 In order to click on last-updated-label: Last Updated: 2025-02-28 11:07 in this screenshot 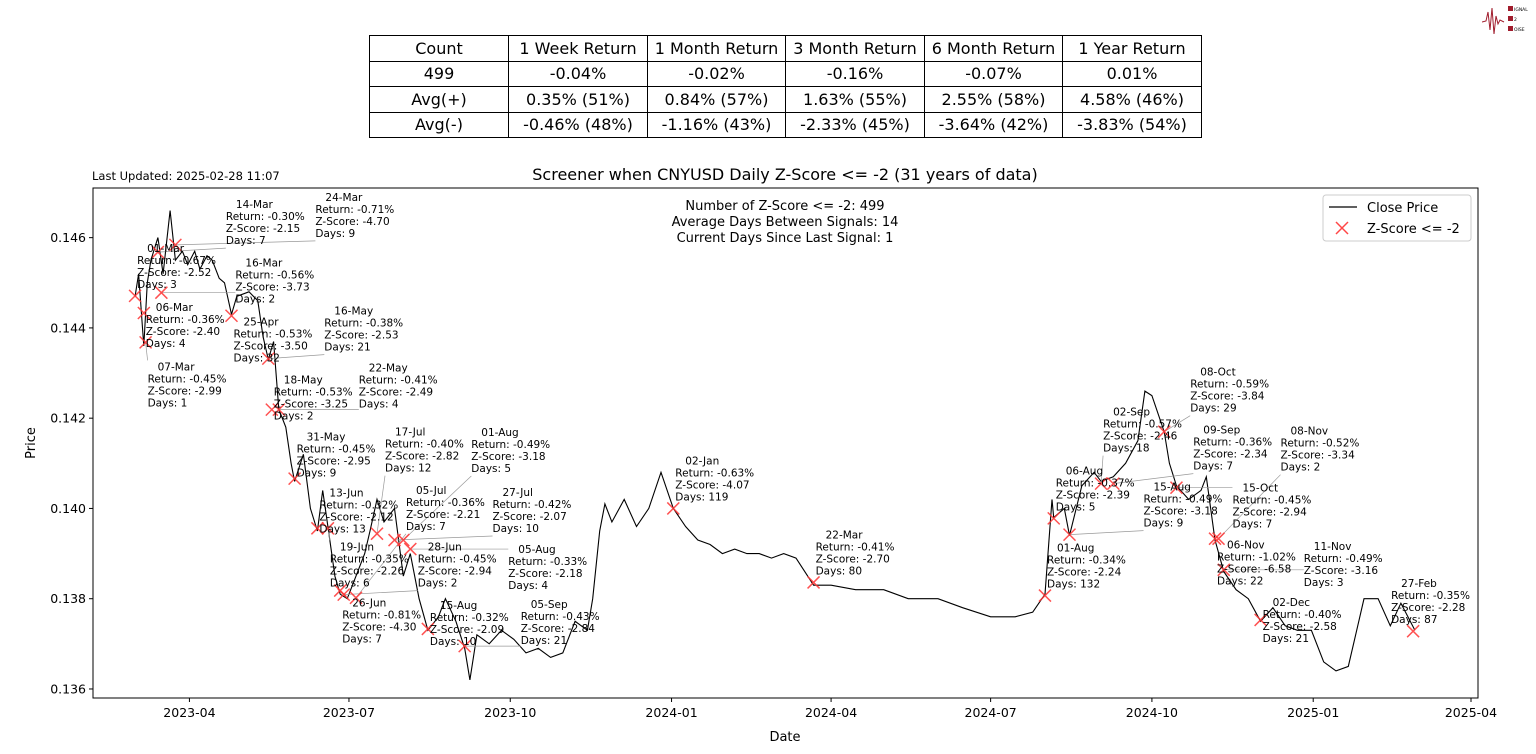, I will do `click(186, 176)`.